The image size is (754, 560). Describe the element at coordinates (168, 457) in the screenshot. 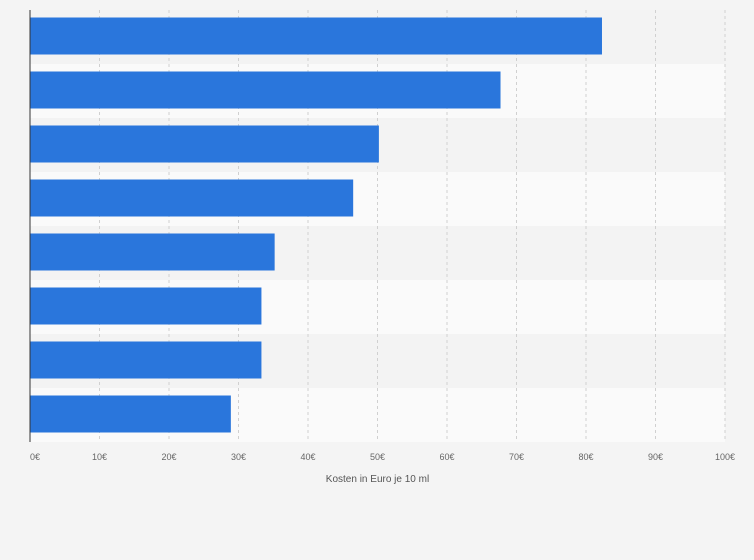

I see `x-tick-label: 20€` at that location.